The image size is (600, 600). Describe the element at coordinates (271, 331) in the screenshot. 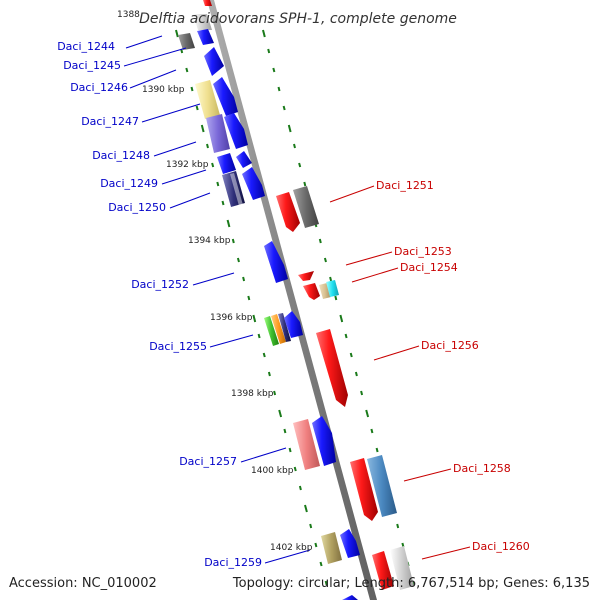

I see `gene-daci-1255-green` at that location.